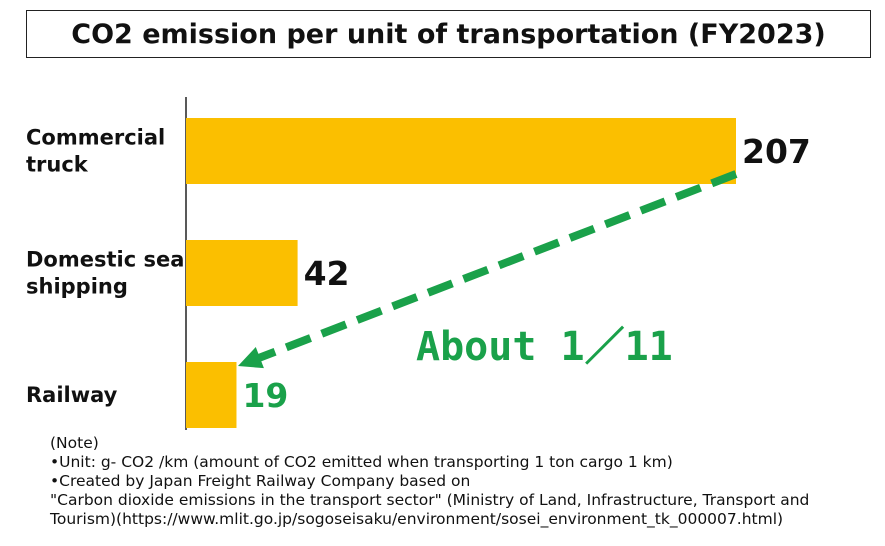 The height and width of the screenshot is (546, 885). I want to click on category-label-domestic-sea-shipping: Domestic sea shipping, so click(105, 273).